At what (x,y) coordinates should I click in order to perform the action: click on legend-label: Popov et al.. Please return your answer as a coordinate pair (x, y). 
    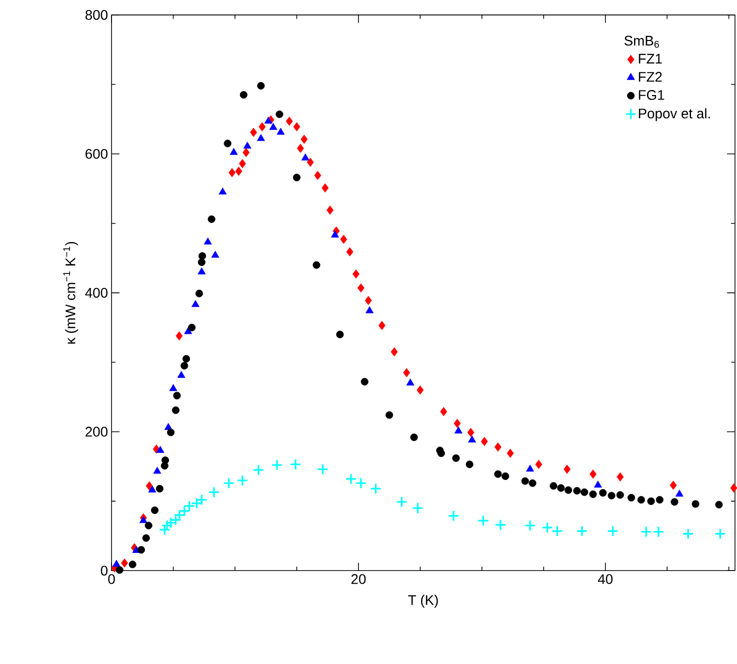
    Looking at the image, I should click on (674, 115).